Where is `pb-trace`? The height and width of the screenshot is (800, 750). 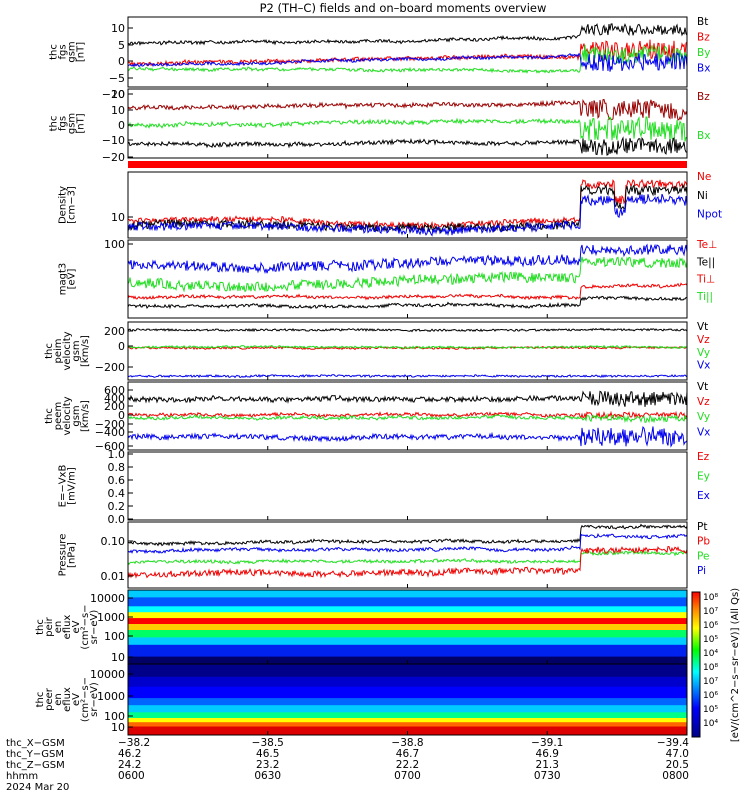 pb-trace is located at coordinates (407, 562).